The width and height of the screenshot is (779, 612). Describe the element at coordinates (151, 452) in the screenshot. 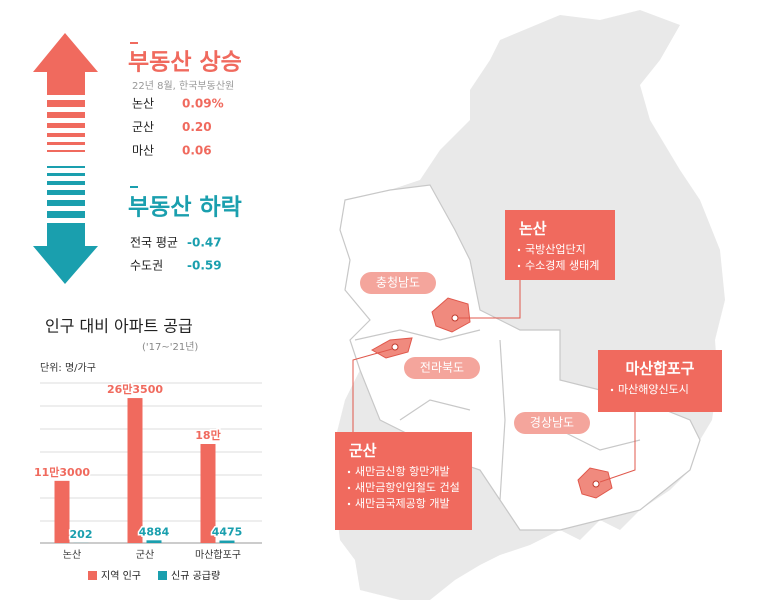

I see `background-lines` at that location.